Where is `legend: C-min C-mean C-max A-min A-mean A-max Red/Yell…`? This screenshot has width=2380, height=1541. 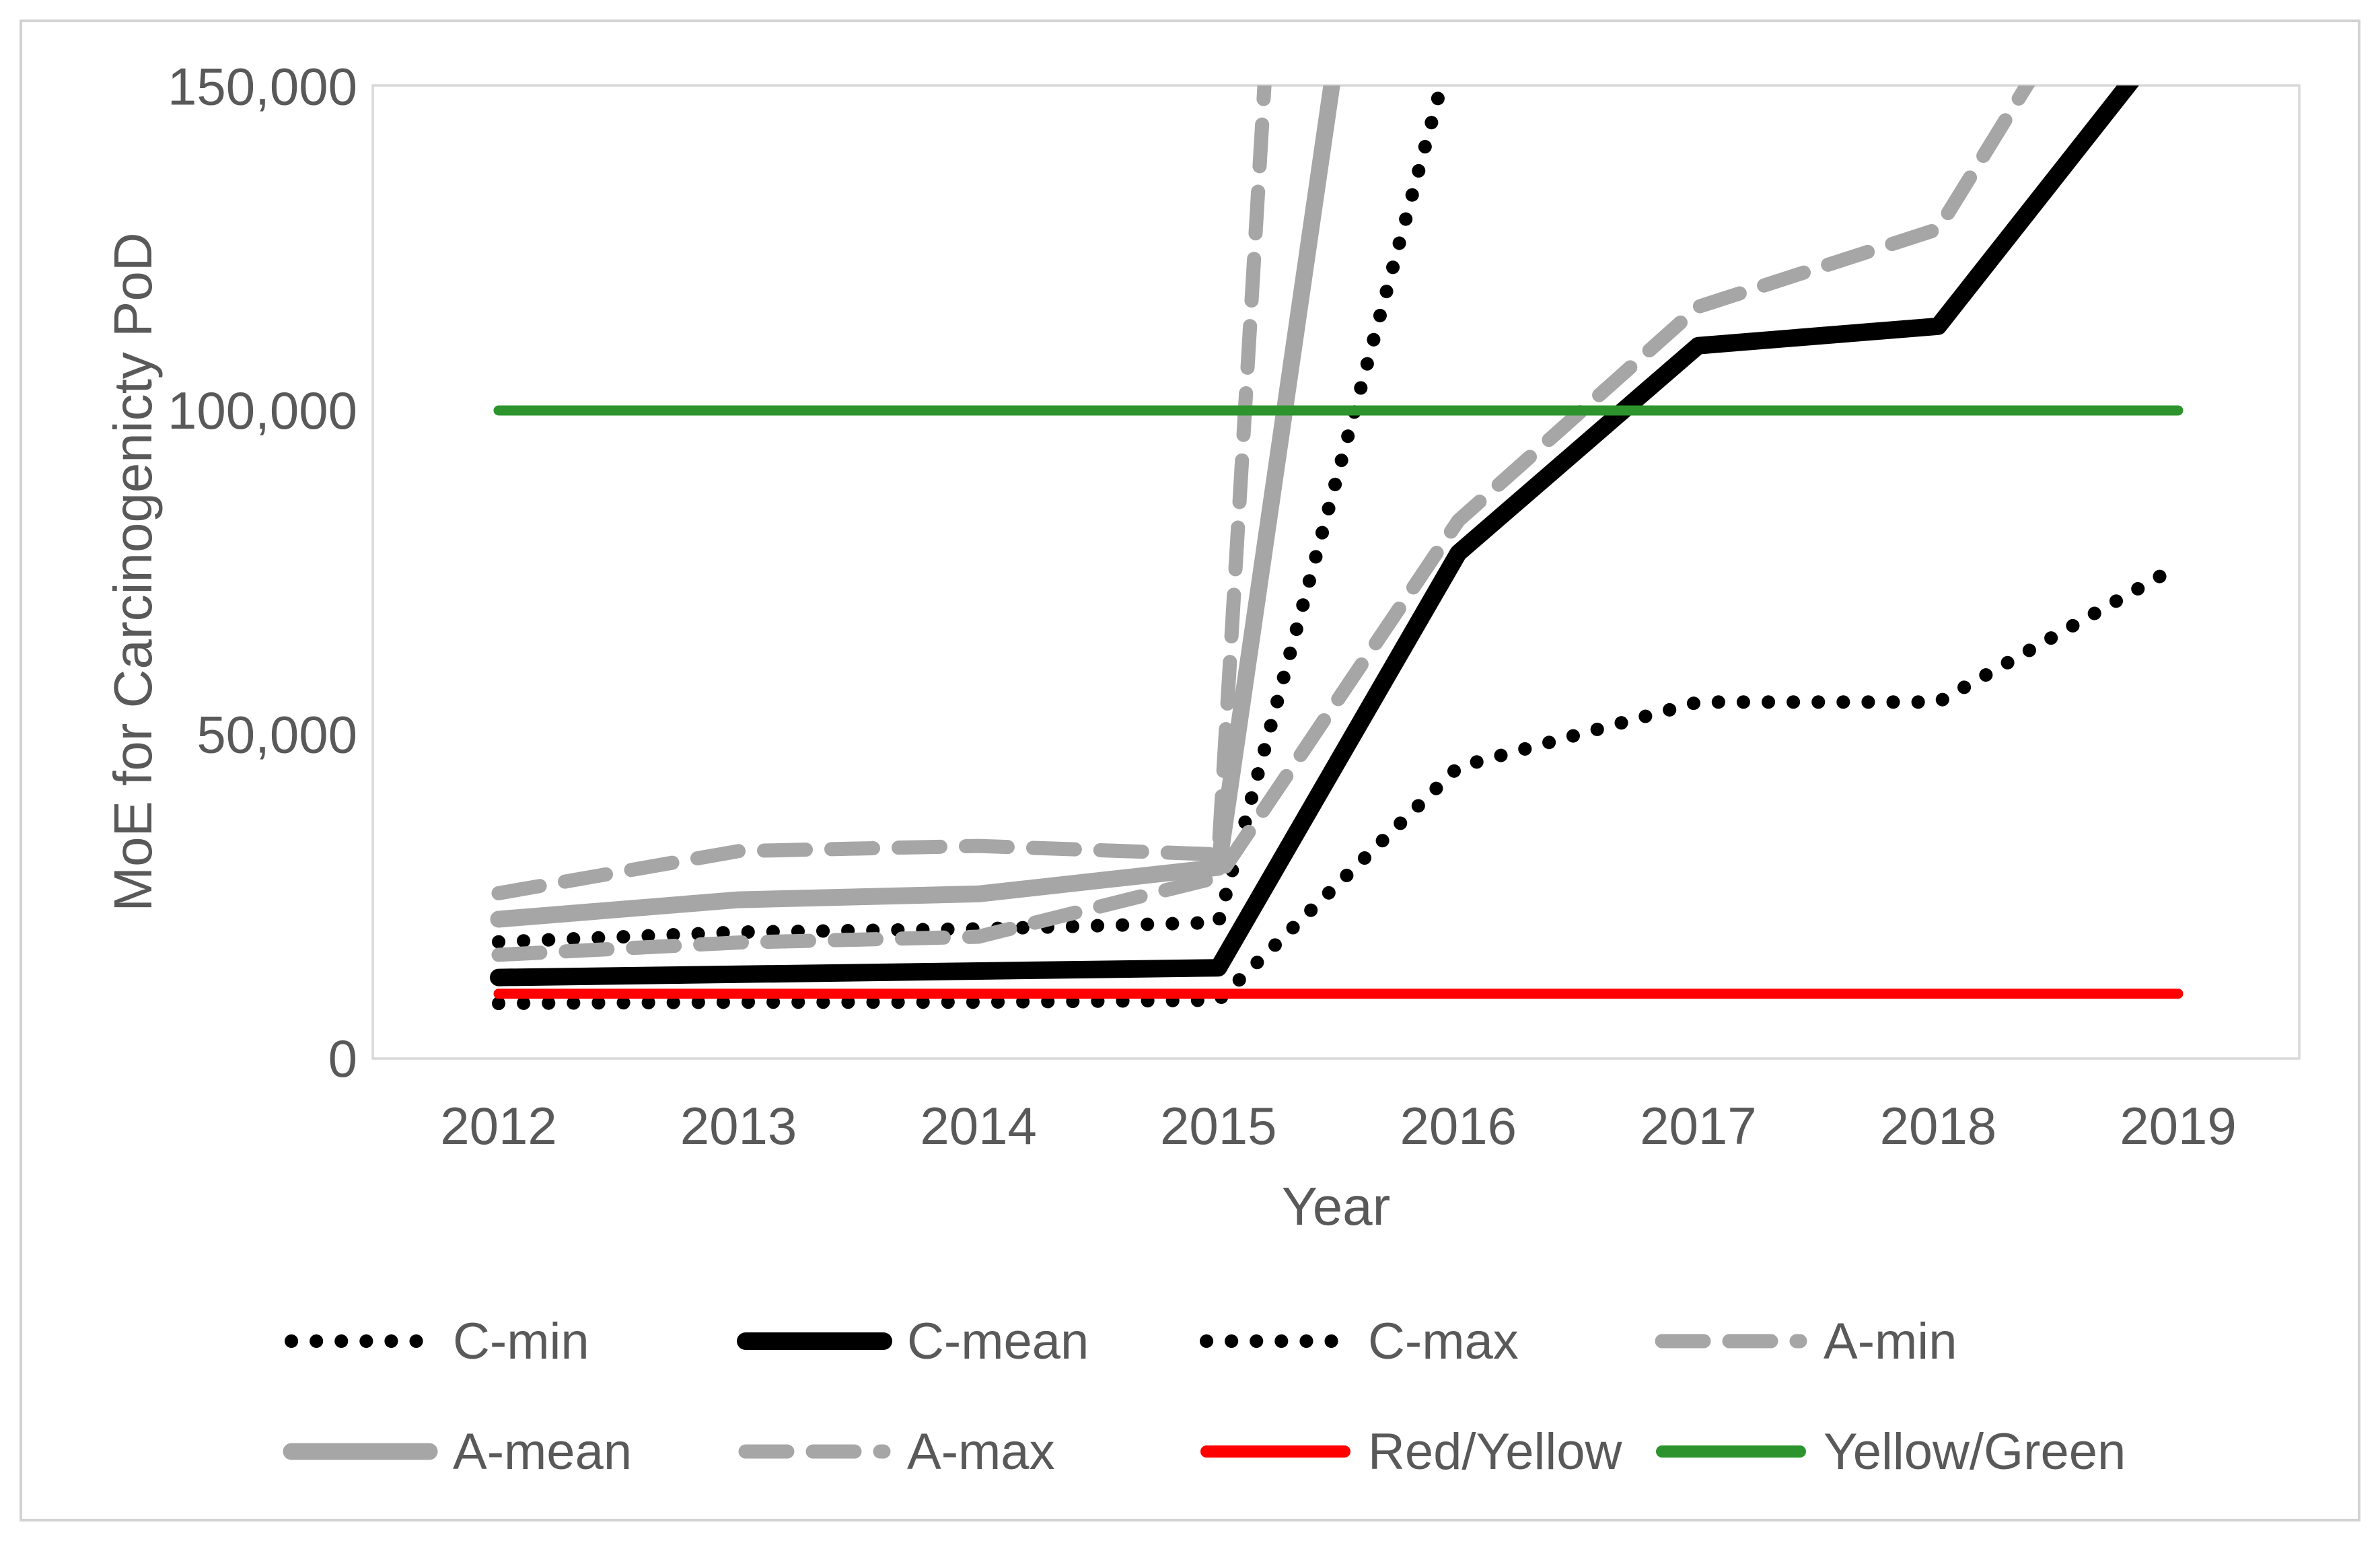 legend: C-min C-mean C-max A-min A-mean A-max Red/Yell… is located at coordinates (1204, 1396).